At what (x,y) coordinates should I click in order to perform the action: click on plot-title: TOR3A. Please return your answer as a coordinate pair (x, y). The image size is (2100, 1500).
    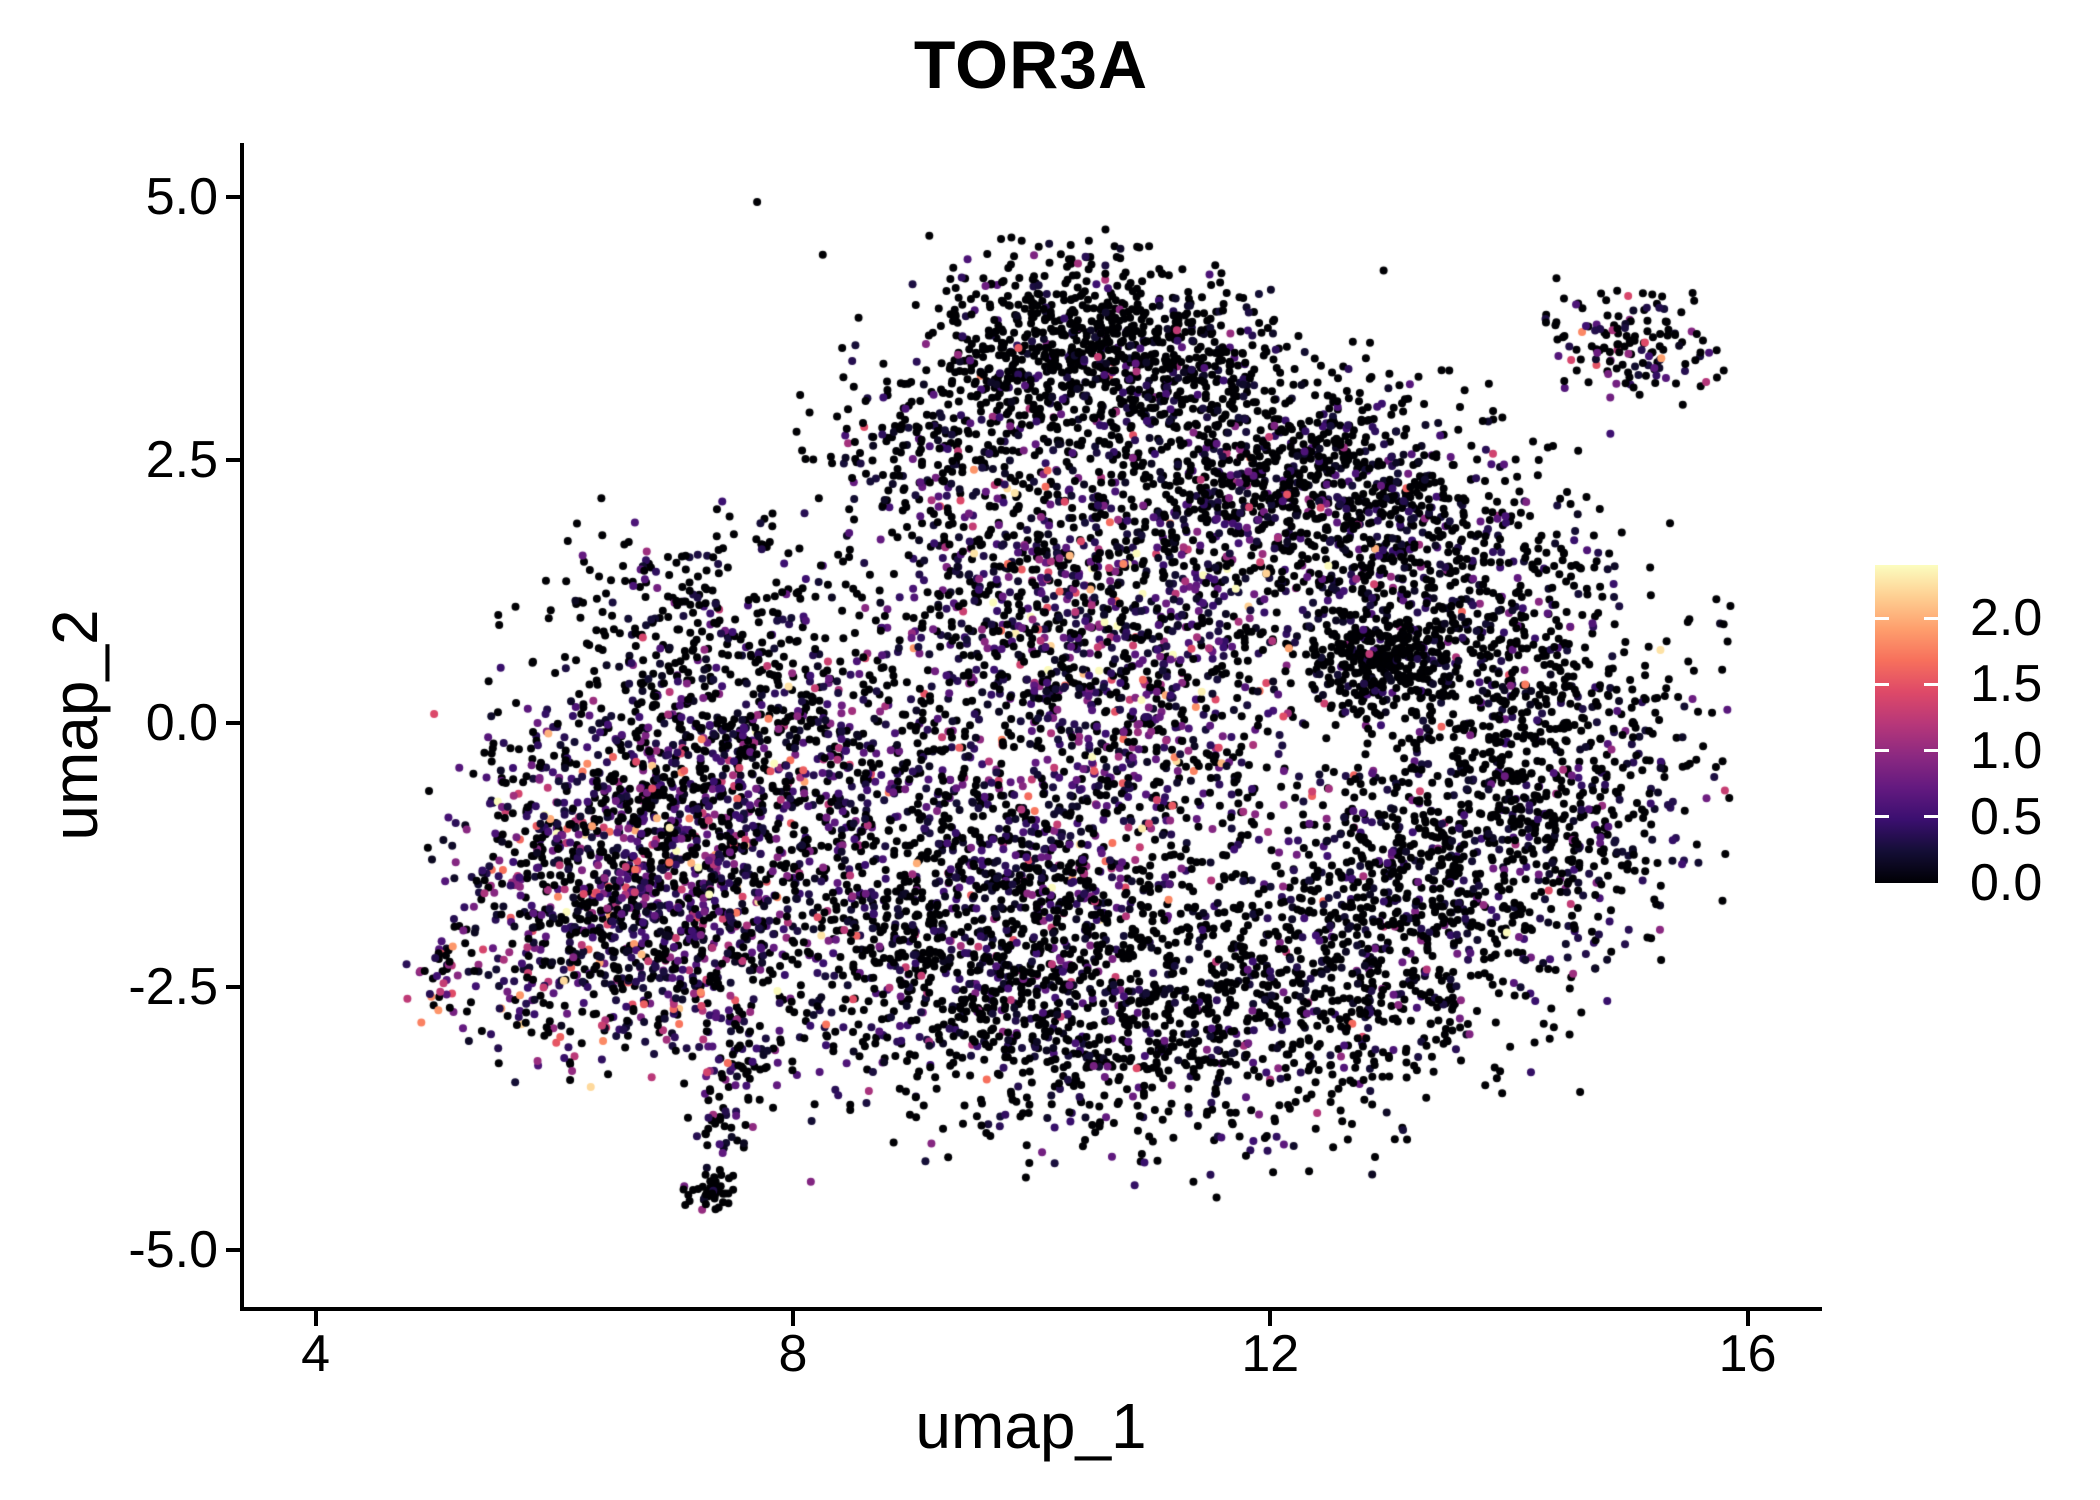
    Looking at the image, I should click on (1031, 65).